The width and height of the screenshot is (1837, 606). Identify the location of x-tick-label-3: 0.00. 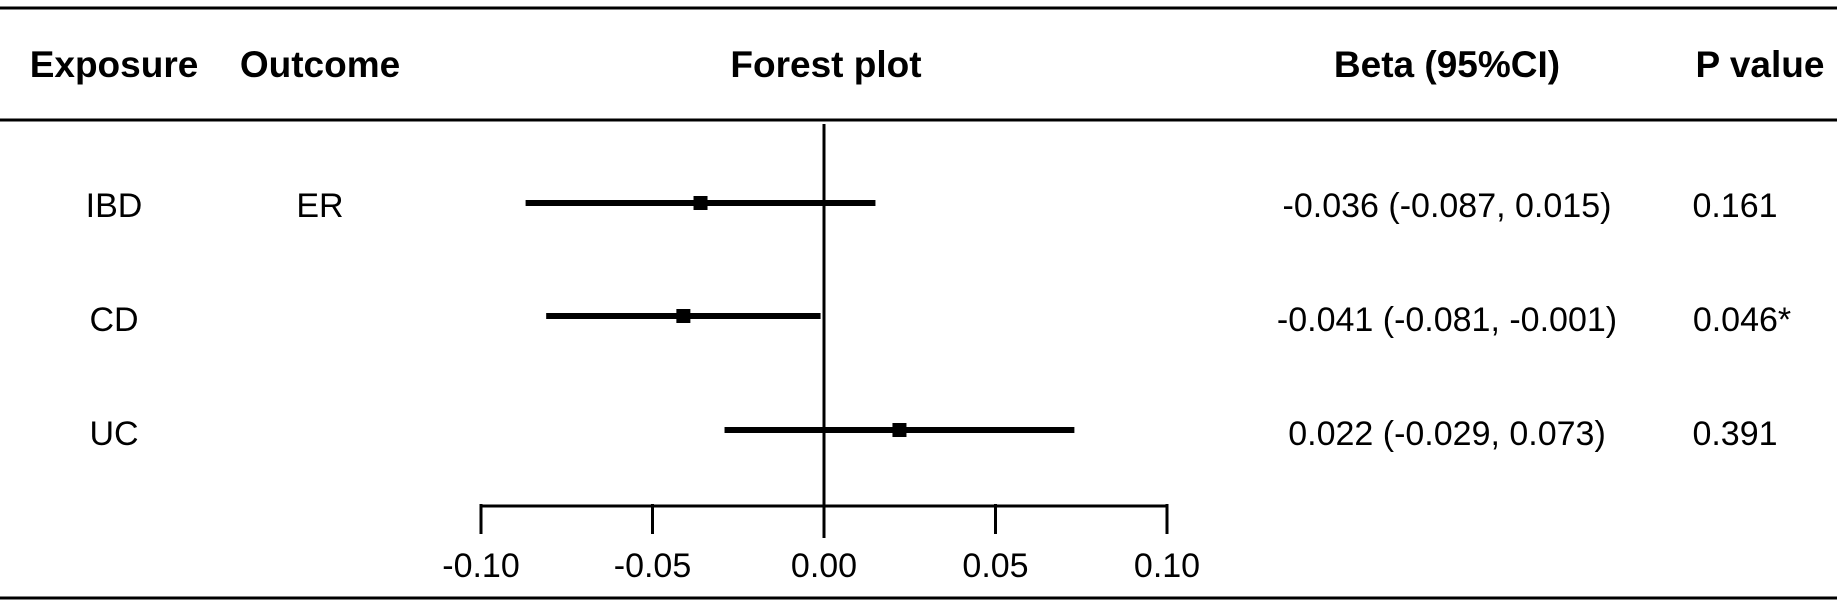
(824, 566).